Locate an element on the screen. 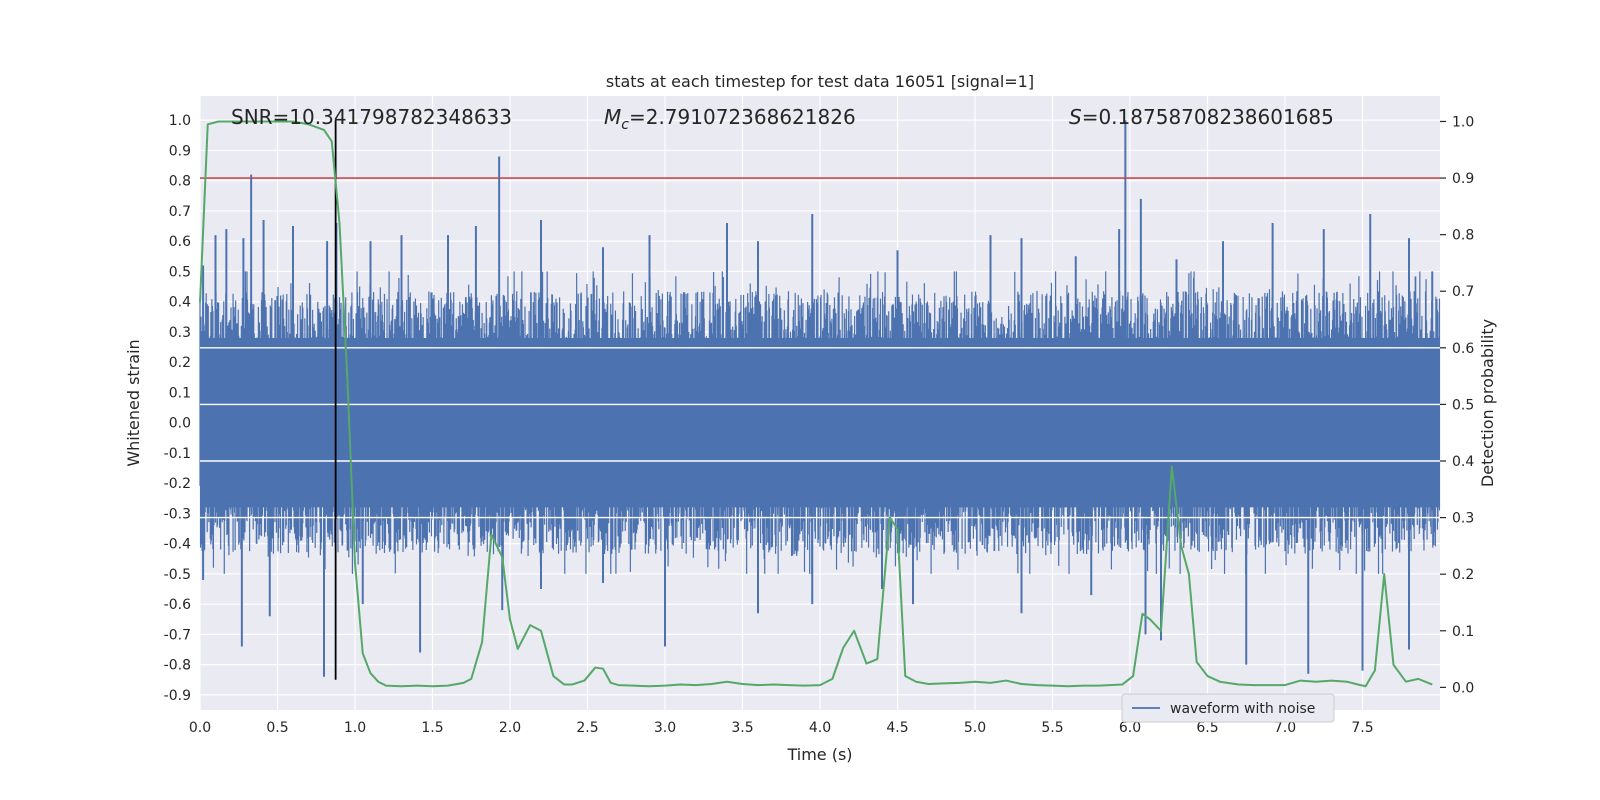 The height and width of the screenshot is (800, 1600). x-tick-label: 0.5 is located at coordinates (277, 728).